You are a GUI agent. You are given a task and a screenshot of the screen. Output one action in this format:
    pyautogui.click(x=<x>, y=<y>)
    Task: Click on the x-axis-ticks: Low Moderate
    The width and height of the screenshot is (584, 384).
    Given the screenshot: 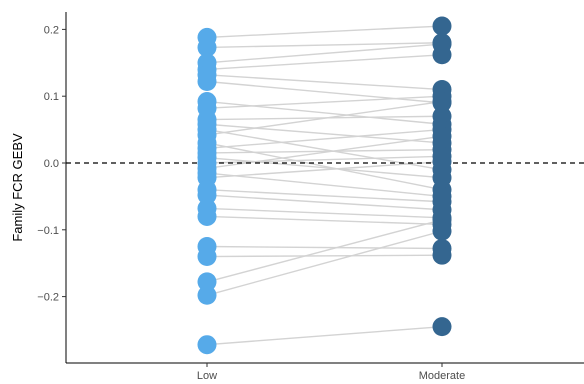 What is the action you would take?
    pyautogui.click(x=331, y=372)
    